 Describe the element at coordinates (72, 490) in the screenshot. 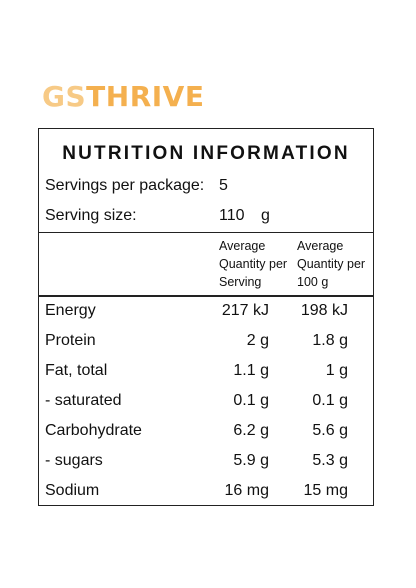

I see `nutrient-label: Sodium` at that location.